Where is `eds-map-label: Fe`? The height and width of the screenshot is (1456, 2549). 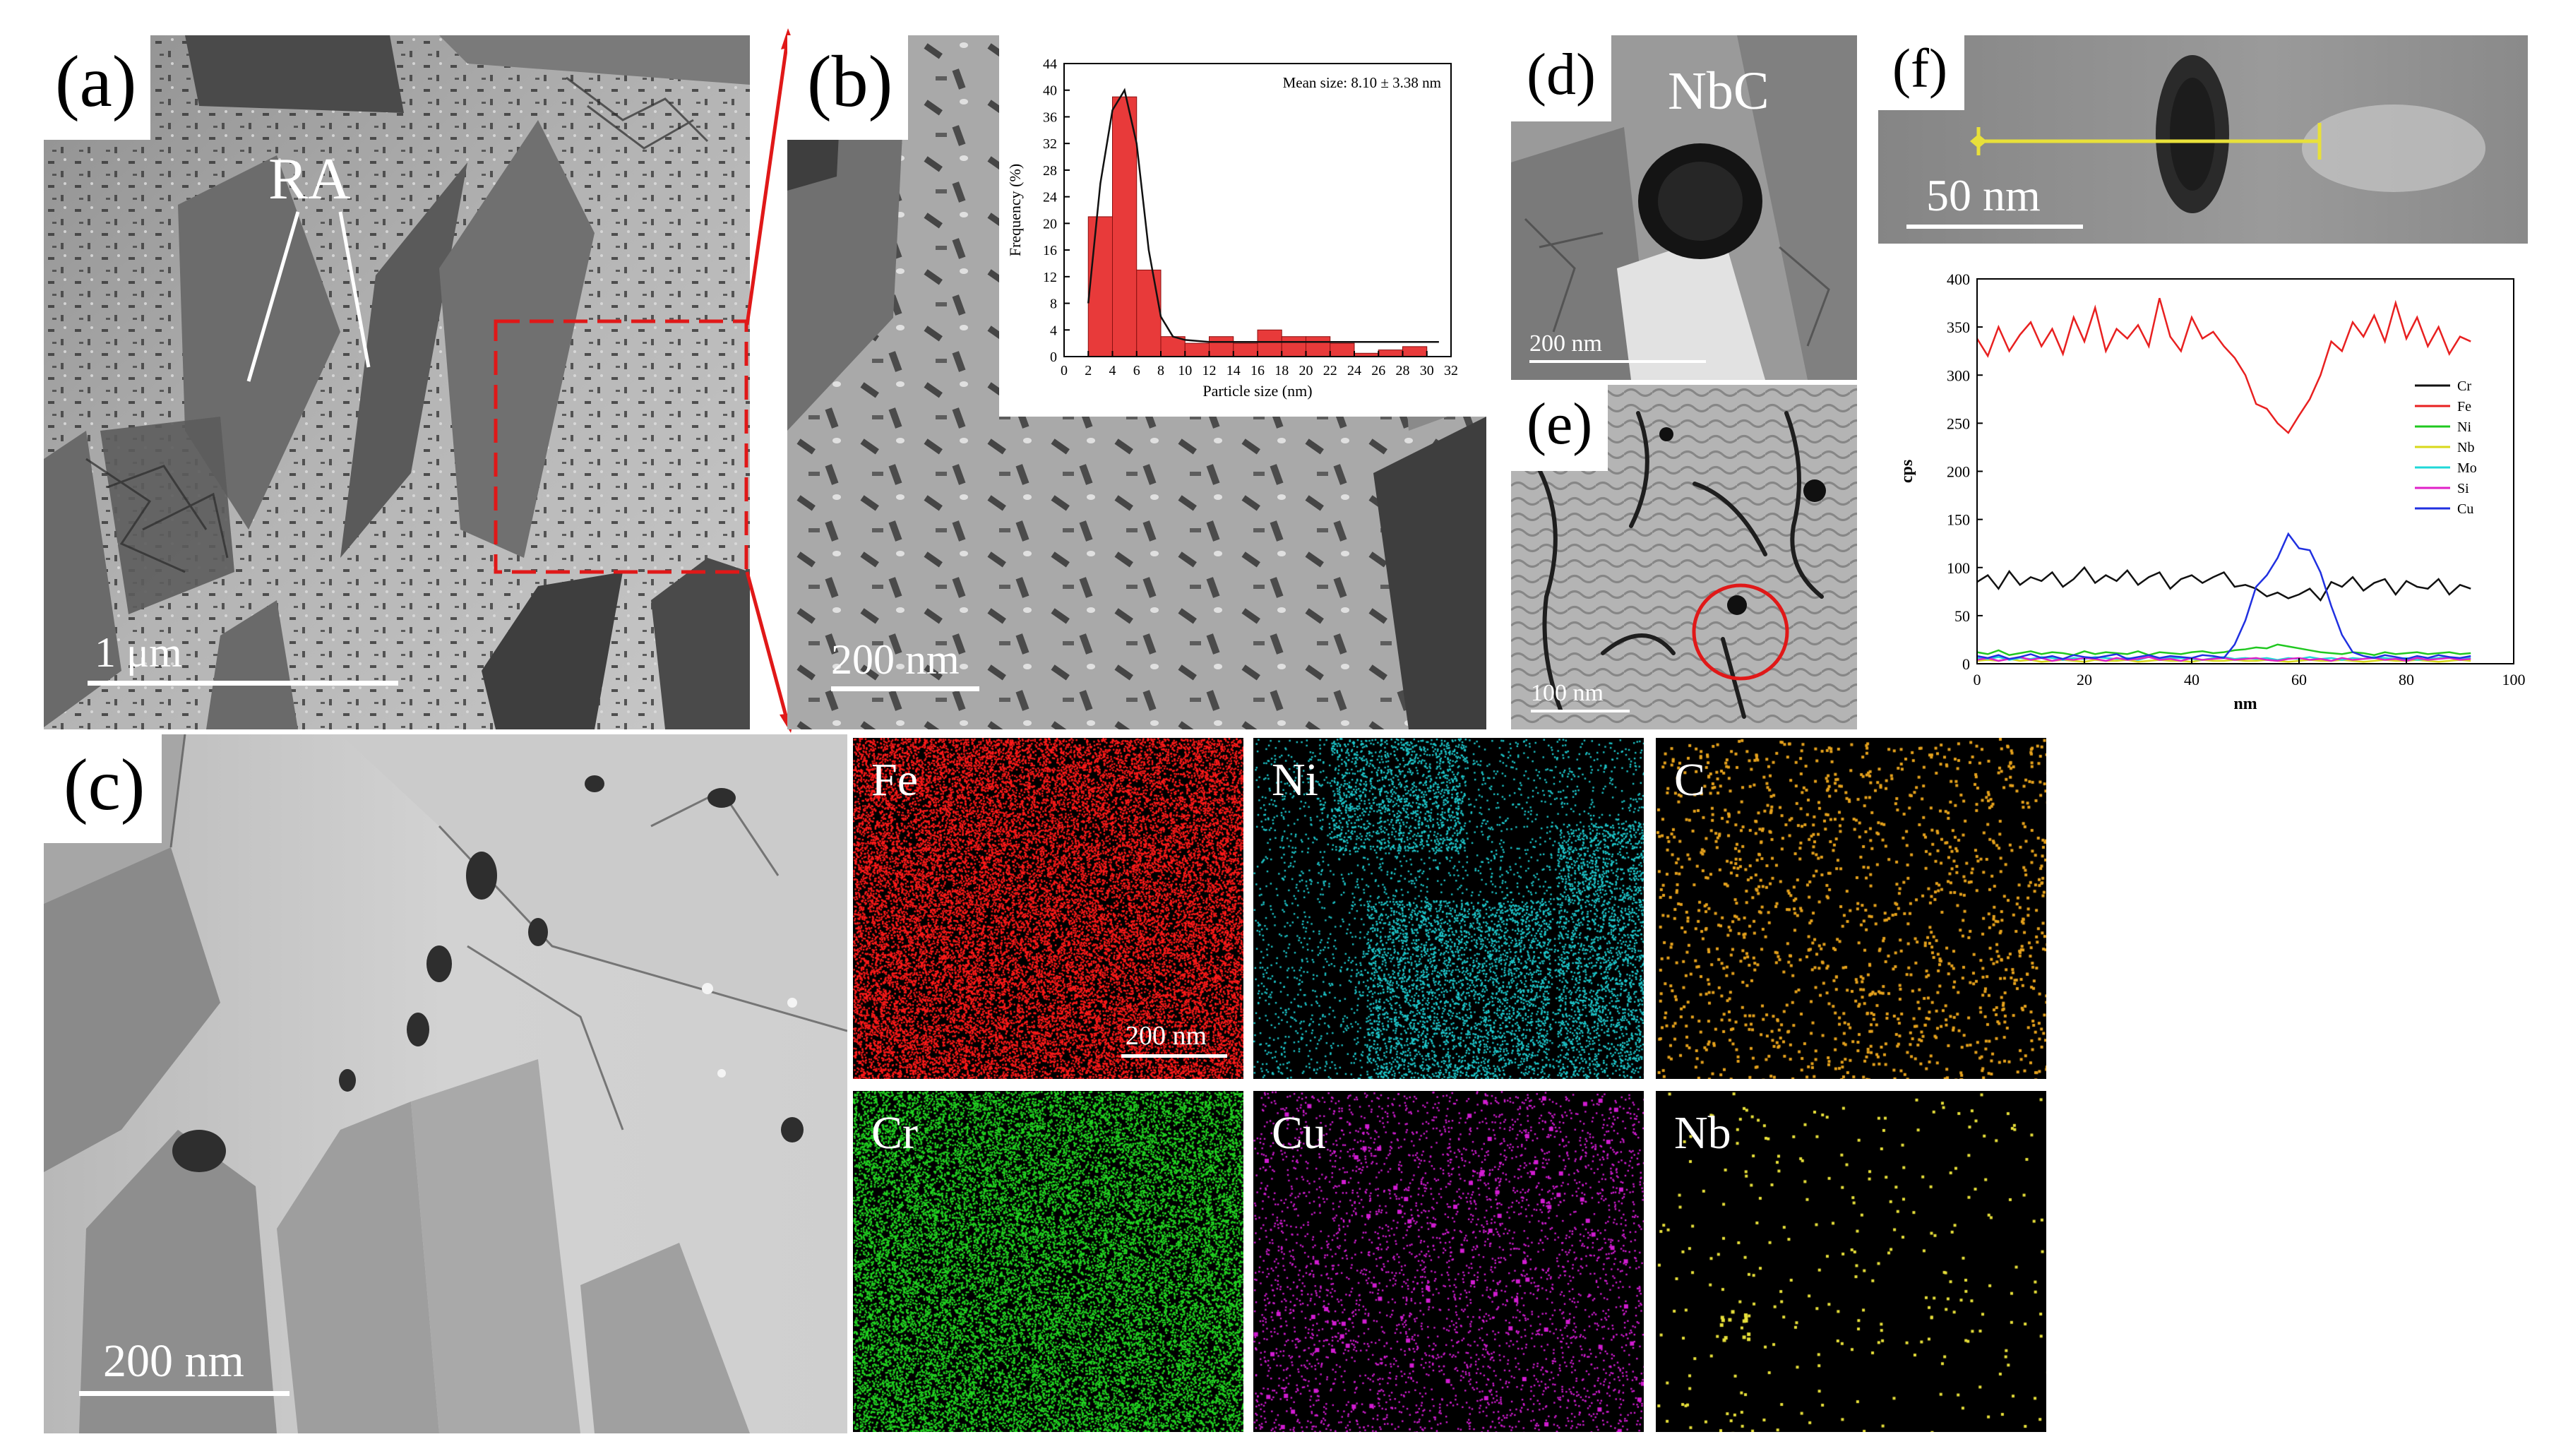
eds-map-label: Fe is located at coordinates (894, 780).